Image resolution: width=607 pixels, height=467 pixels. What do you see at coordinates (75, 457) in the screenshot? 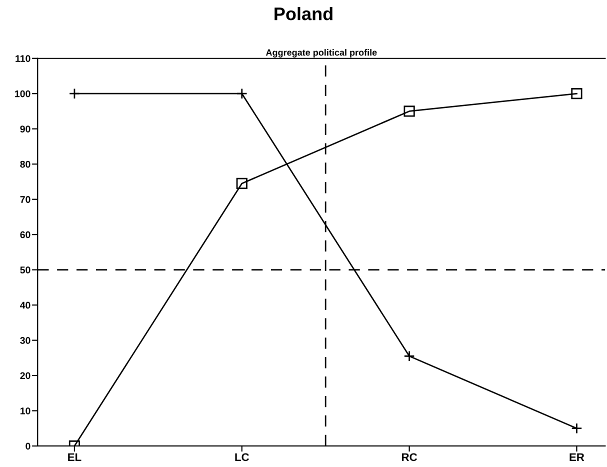
I see `x-tick-label: EL` at bounding box center [75, 457].